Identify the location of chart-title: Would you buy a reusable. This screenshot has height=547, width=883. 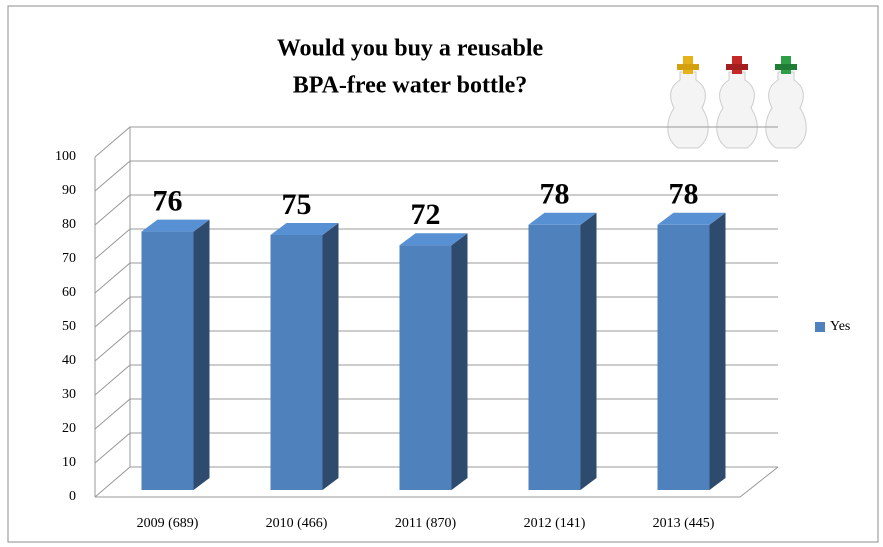
(410, 49).